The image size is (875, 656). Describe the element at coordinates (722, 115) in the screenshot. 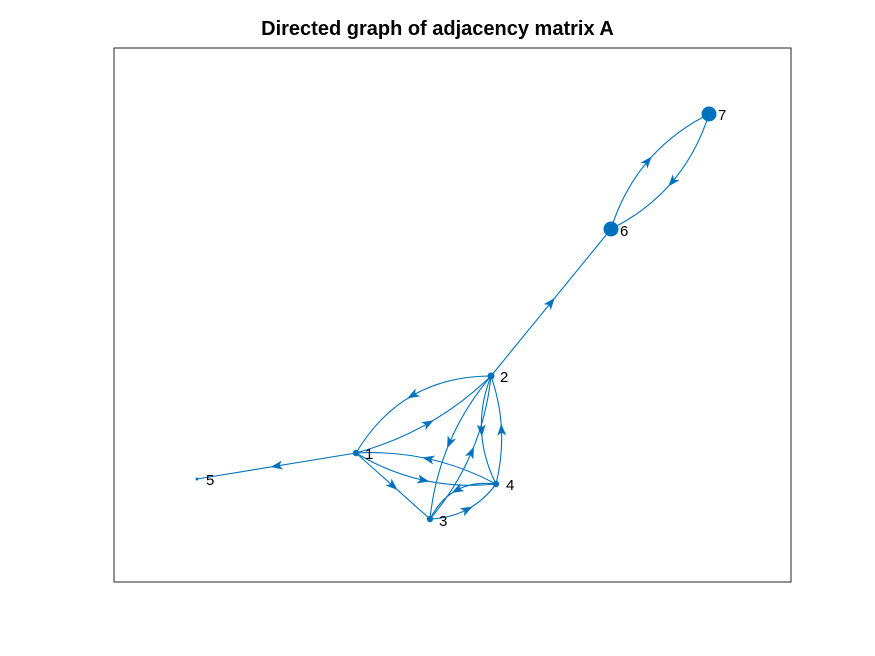

I see `node-label-7: 7` at that location.